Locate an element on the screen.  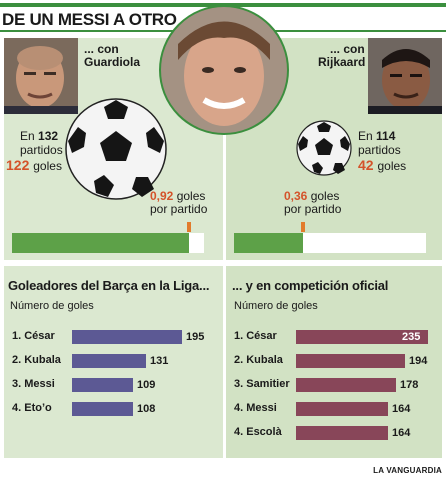
guardiola-ratio-unit: goles is located at coordinates (191, 196).